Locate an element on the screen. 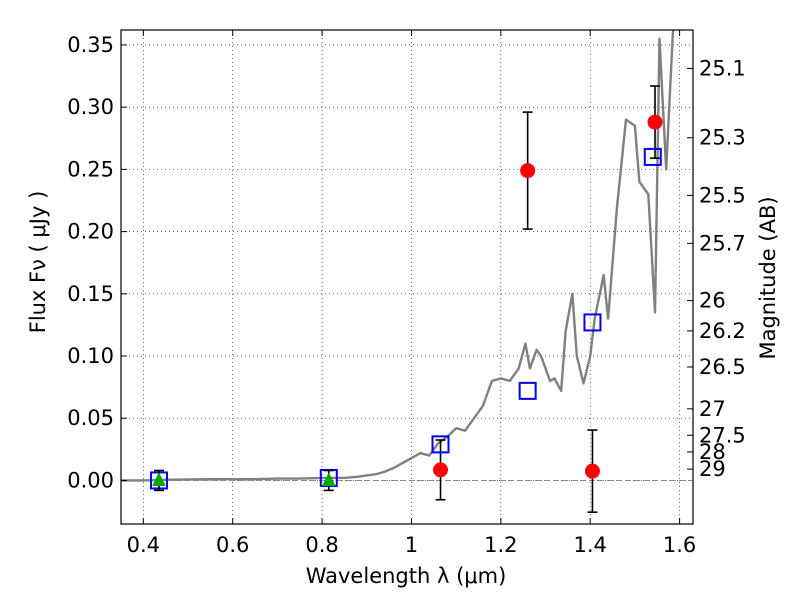  y-tick-label: 0.15 is located at coordinates (90, 294).